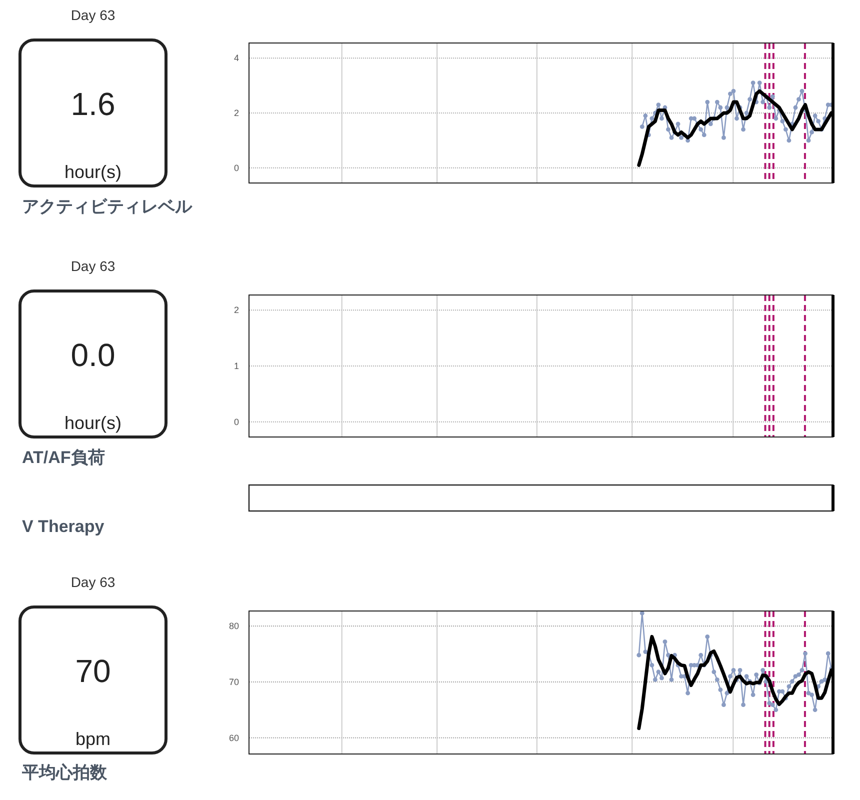 The width and height of the screenshot is (860, 800). What do you see at coordinates (107, 206) in the screenshot?
I see `text: アクティビティレベル` at bounding box center [107, 206].